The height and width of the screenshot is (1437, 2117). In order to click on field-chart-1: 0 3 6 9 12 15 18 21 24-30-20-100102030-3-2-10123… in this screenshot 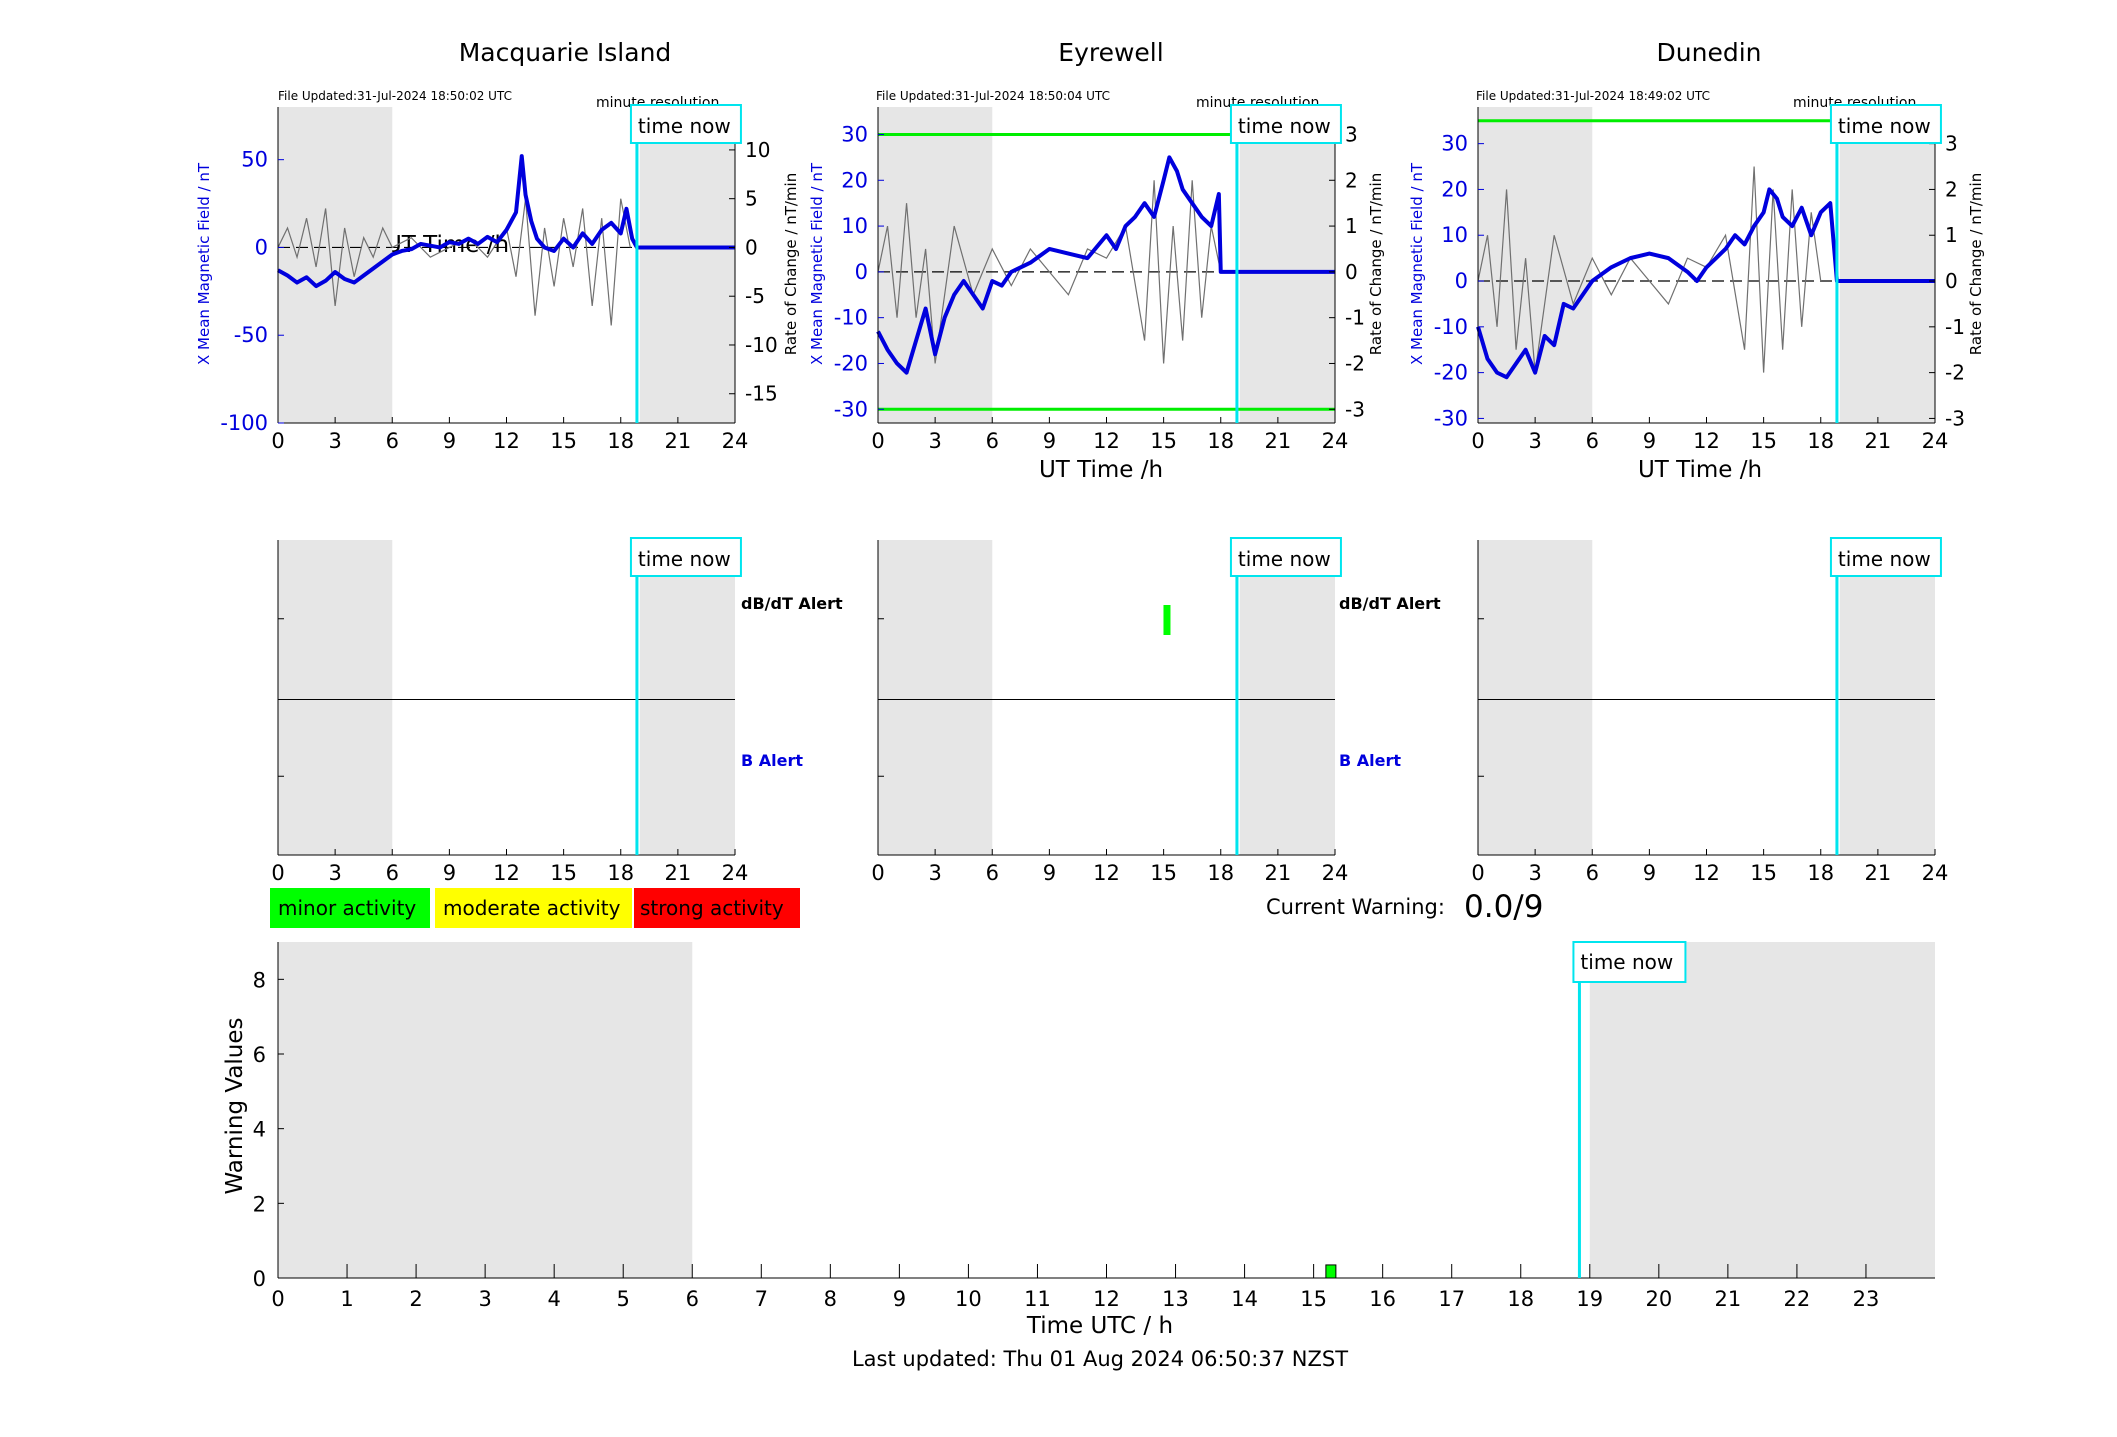, I will do `click(1099, 278)`.